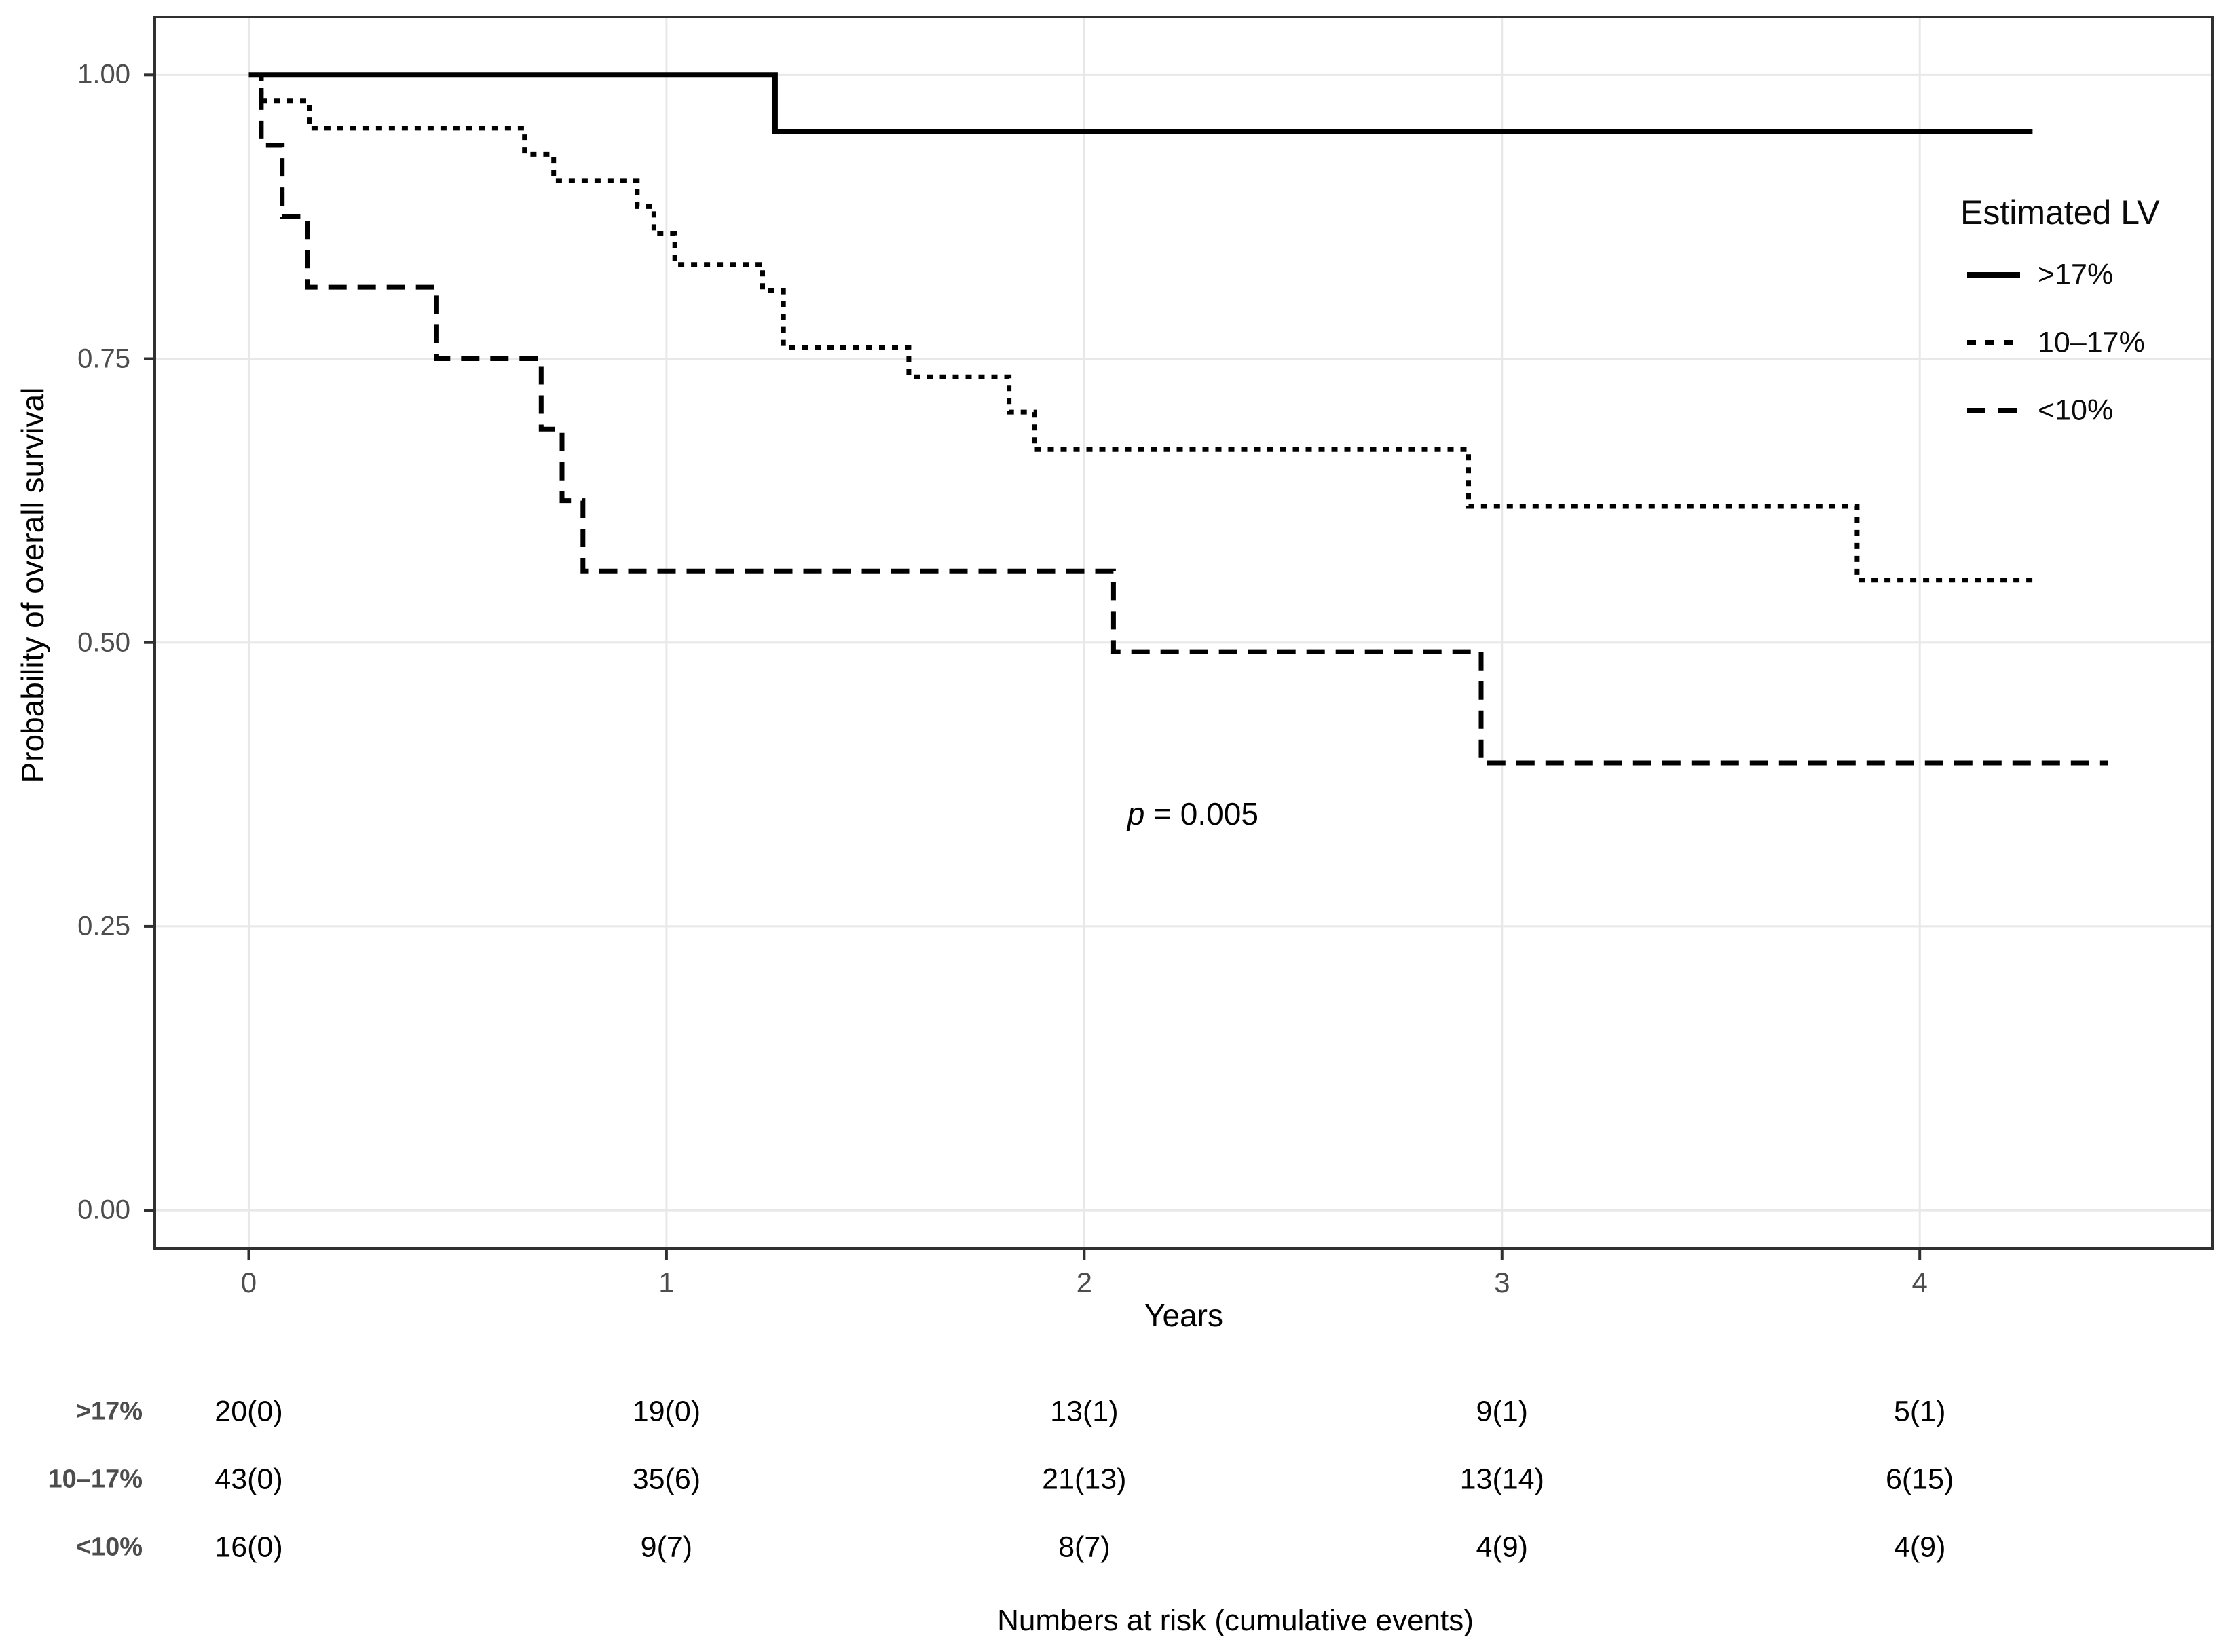 This screenshot has width=2221, height=1652. I want to click on risk-value: 19(0), so click(666, 1411).